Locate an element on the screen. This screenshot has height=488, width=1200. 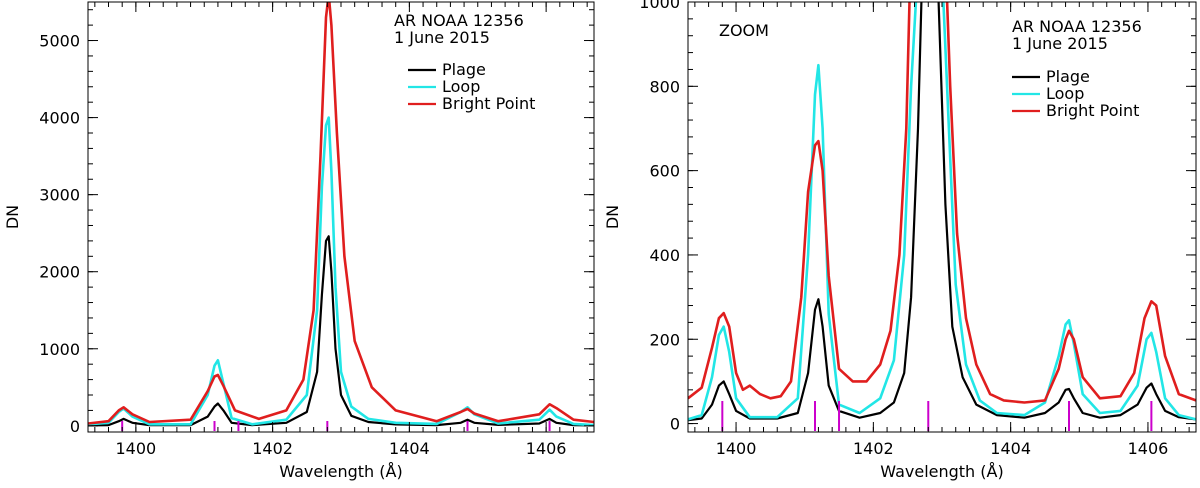
zoom-label: ZOOM is located at coordinates (744, 30).